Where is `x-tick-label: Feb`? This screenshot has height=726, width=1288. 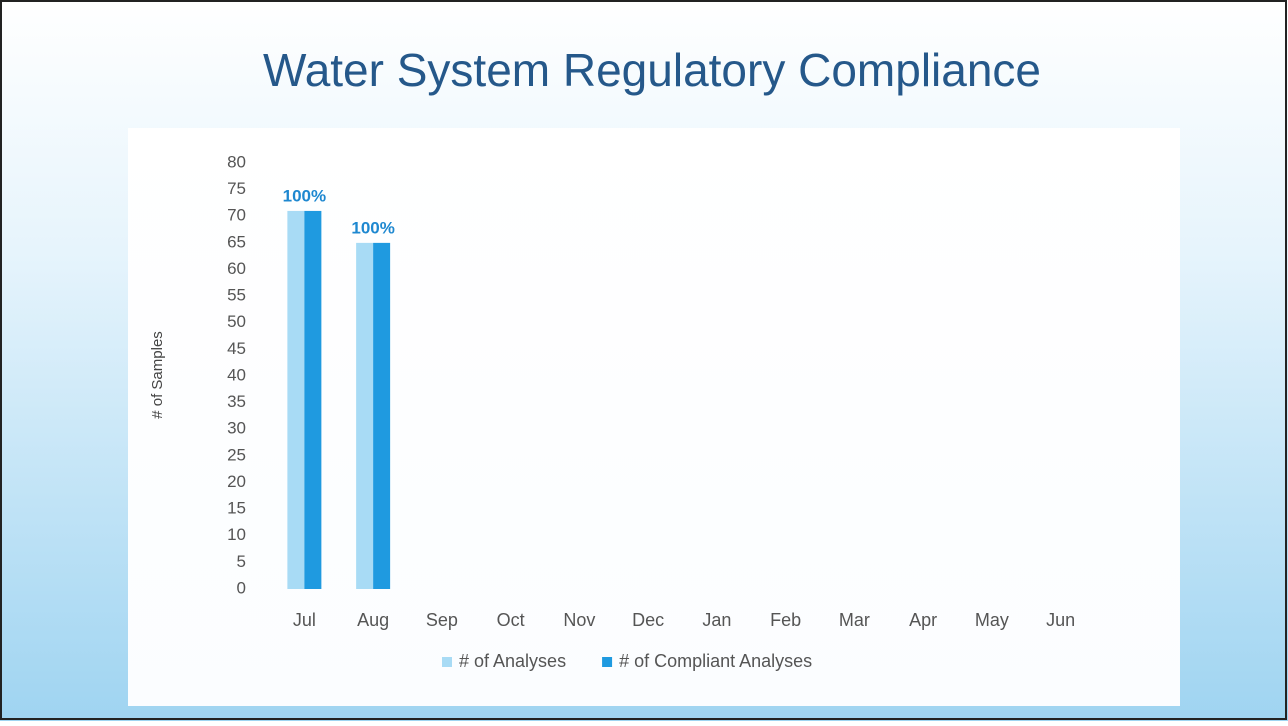 x-tick-label: Feb is located at coordinates (785, 620).